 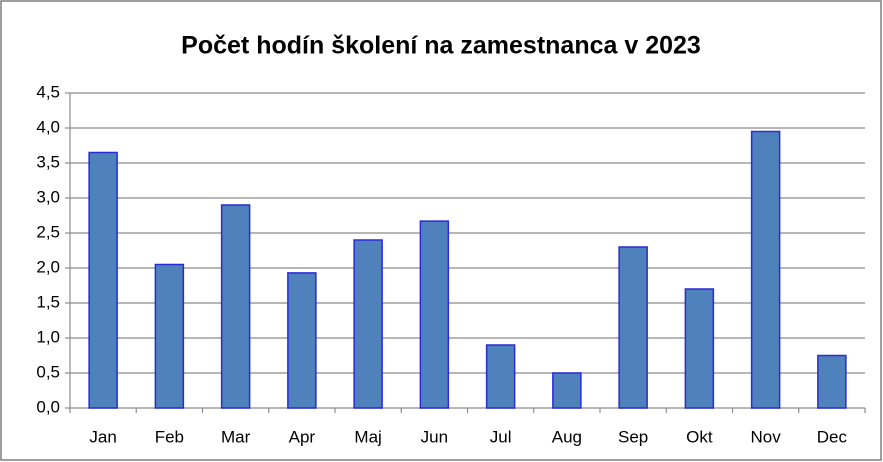 What do you see at coordinates (48, 231) in the screenshot?
I see `y-tick-label: 2,5` at bounding box center [48, 231].